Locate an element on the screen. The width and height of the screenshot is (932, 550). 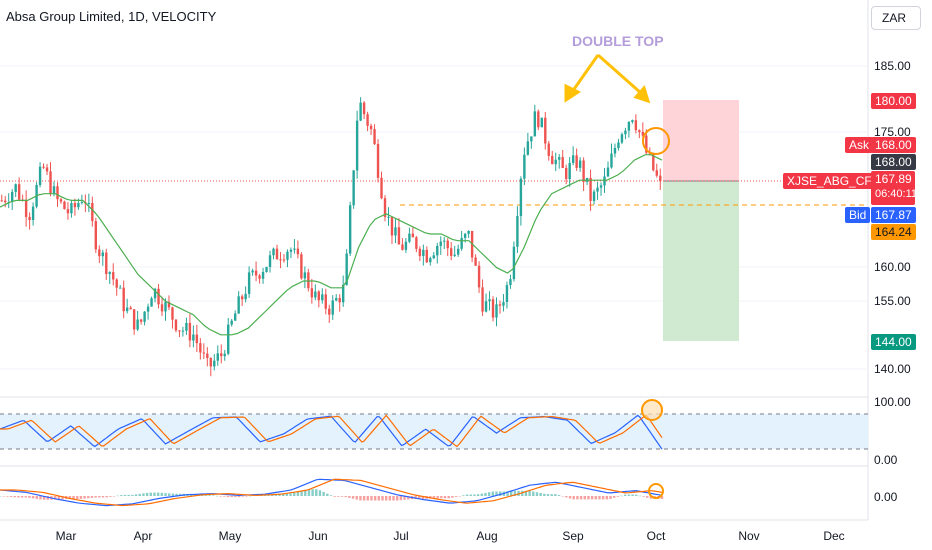
ask-price-tag: 168.00 is located at coordinates (893, 145).